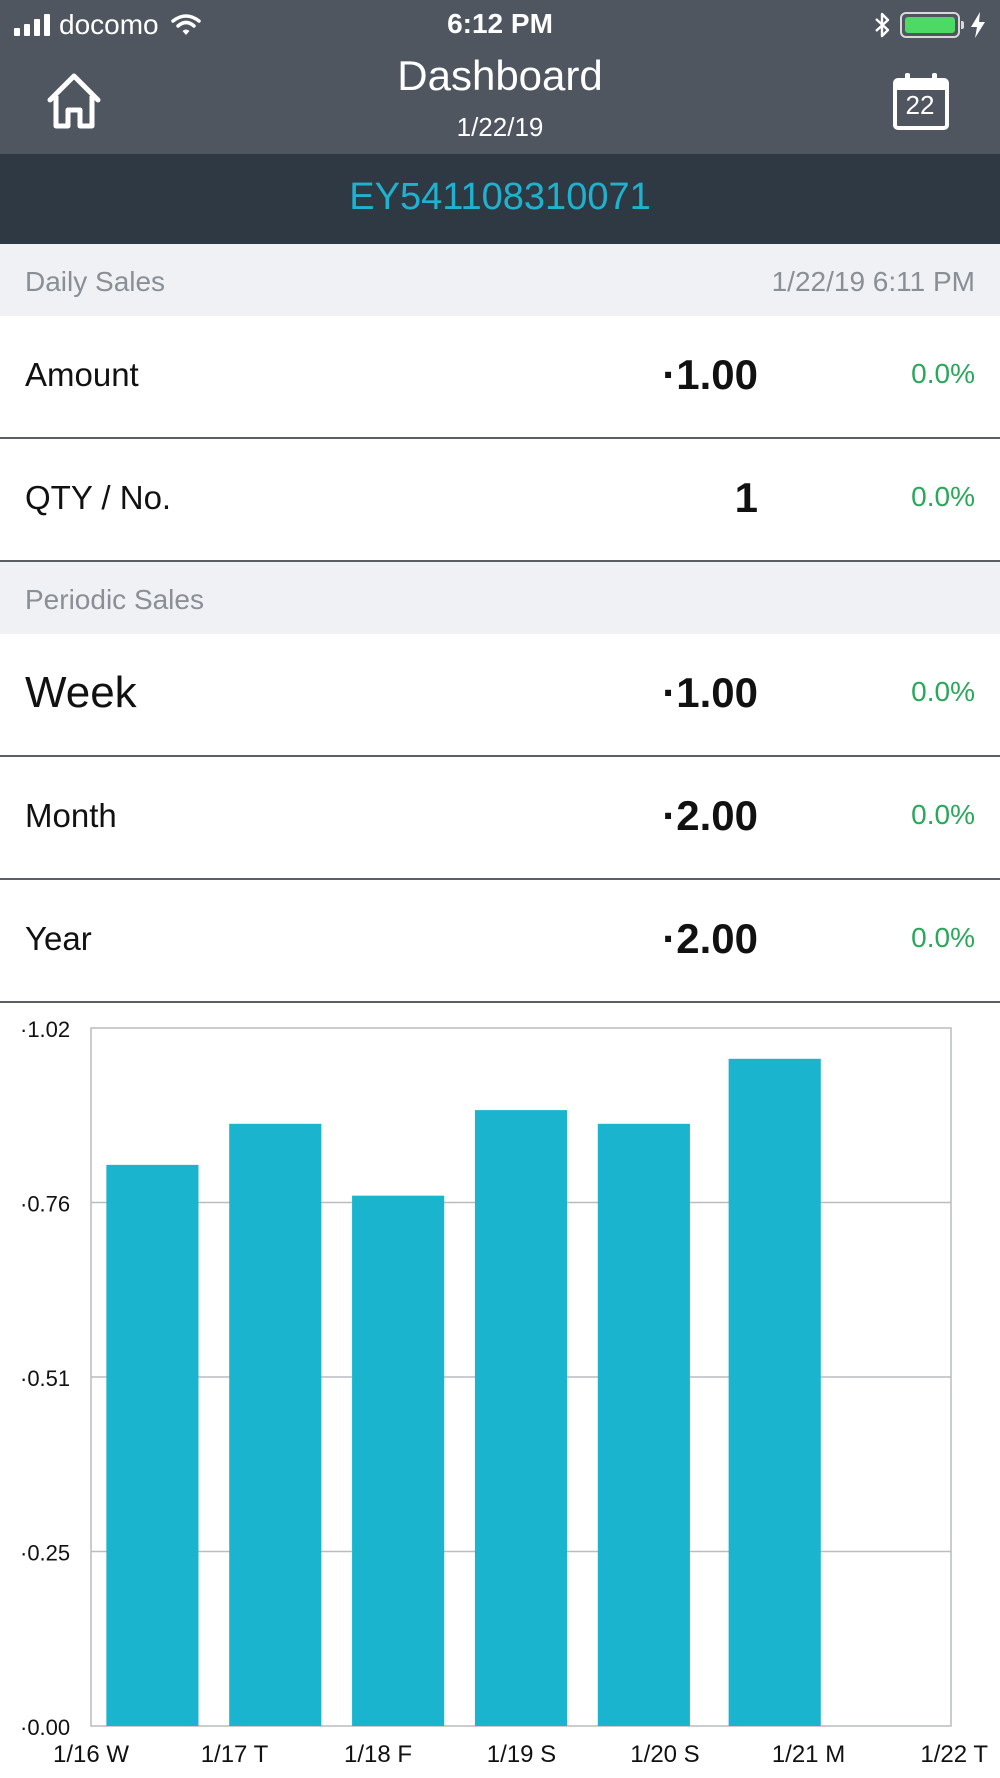  What do you see at coordinates (500, 23) in the screenshot?
I see `status-time: 6:12 PM` at bounding box center [500, 23].